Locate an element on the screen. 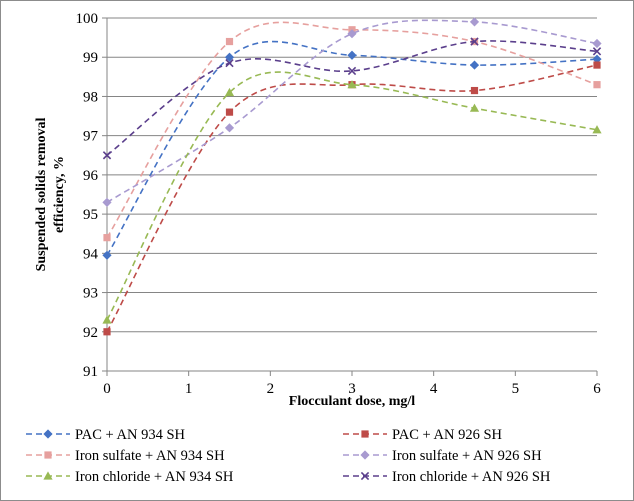 This screenshot has height=501, width=634. x-axis-title: Flocculant dose, mg/l is located at coordinates (352, 401).